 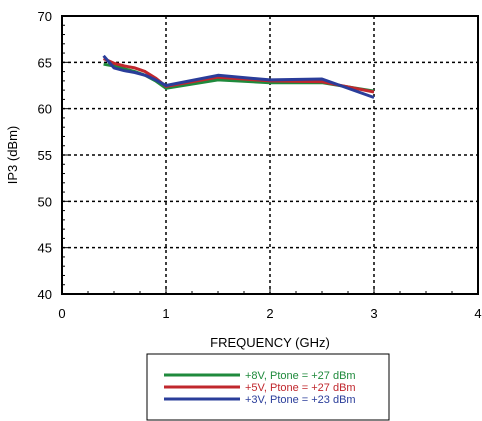 What do you see at coordinates (270, 342) in the screenshot?
I see `x-axis-label: FREQUENCY (GHz)` at bounding box center [270, 342].